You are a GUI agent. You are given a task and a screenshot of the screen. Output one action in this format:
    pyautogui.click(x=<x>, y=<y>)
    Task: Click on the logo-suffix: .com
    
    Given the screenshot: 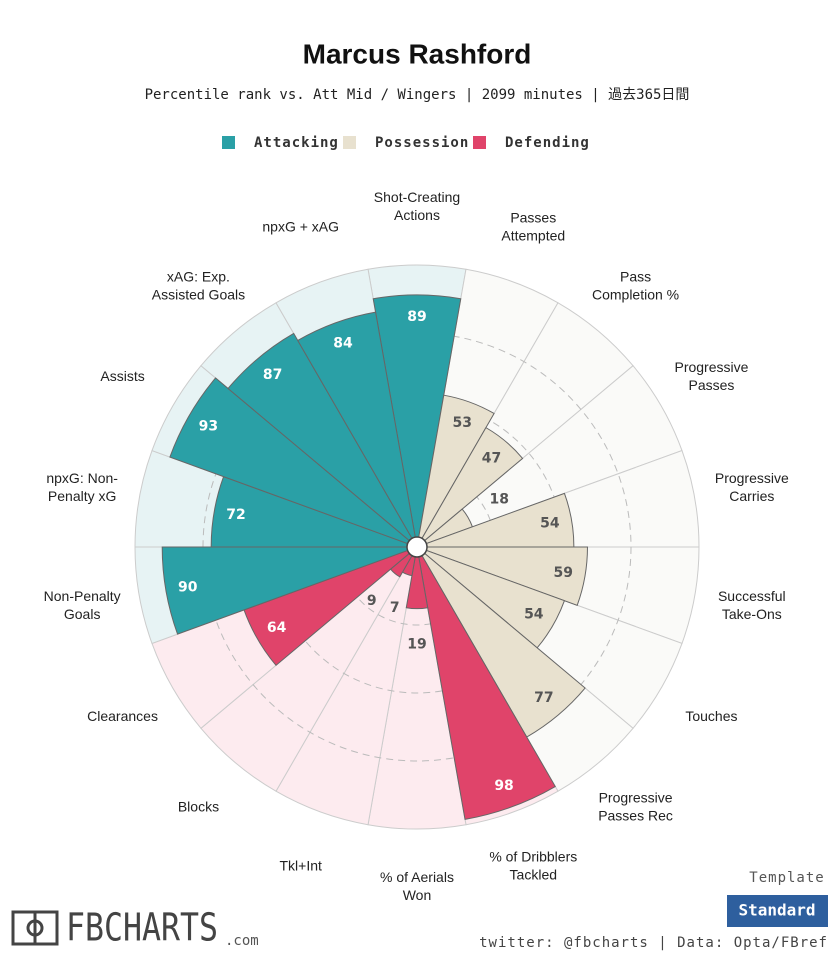 What is the action you would take?
    pyautogui.click(x=242, y=941)
    